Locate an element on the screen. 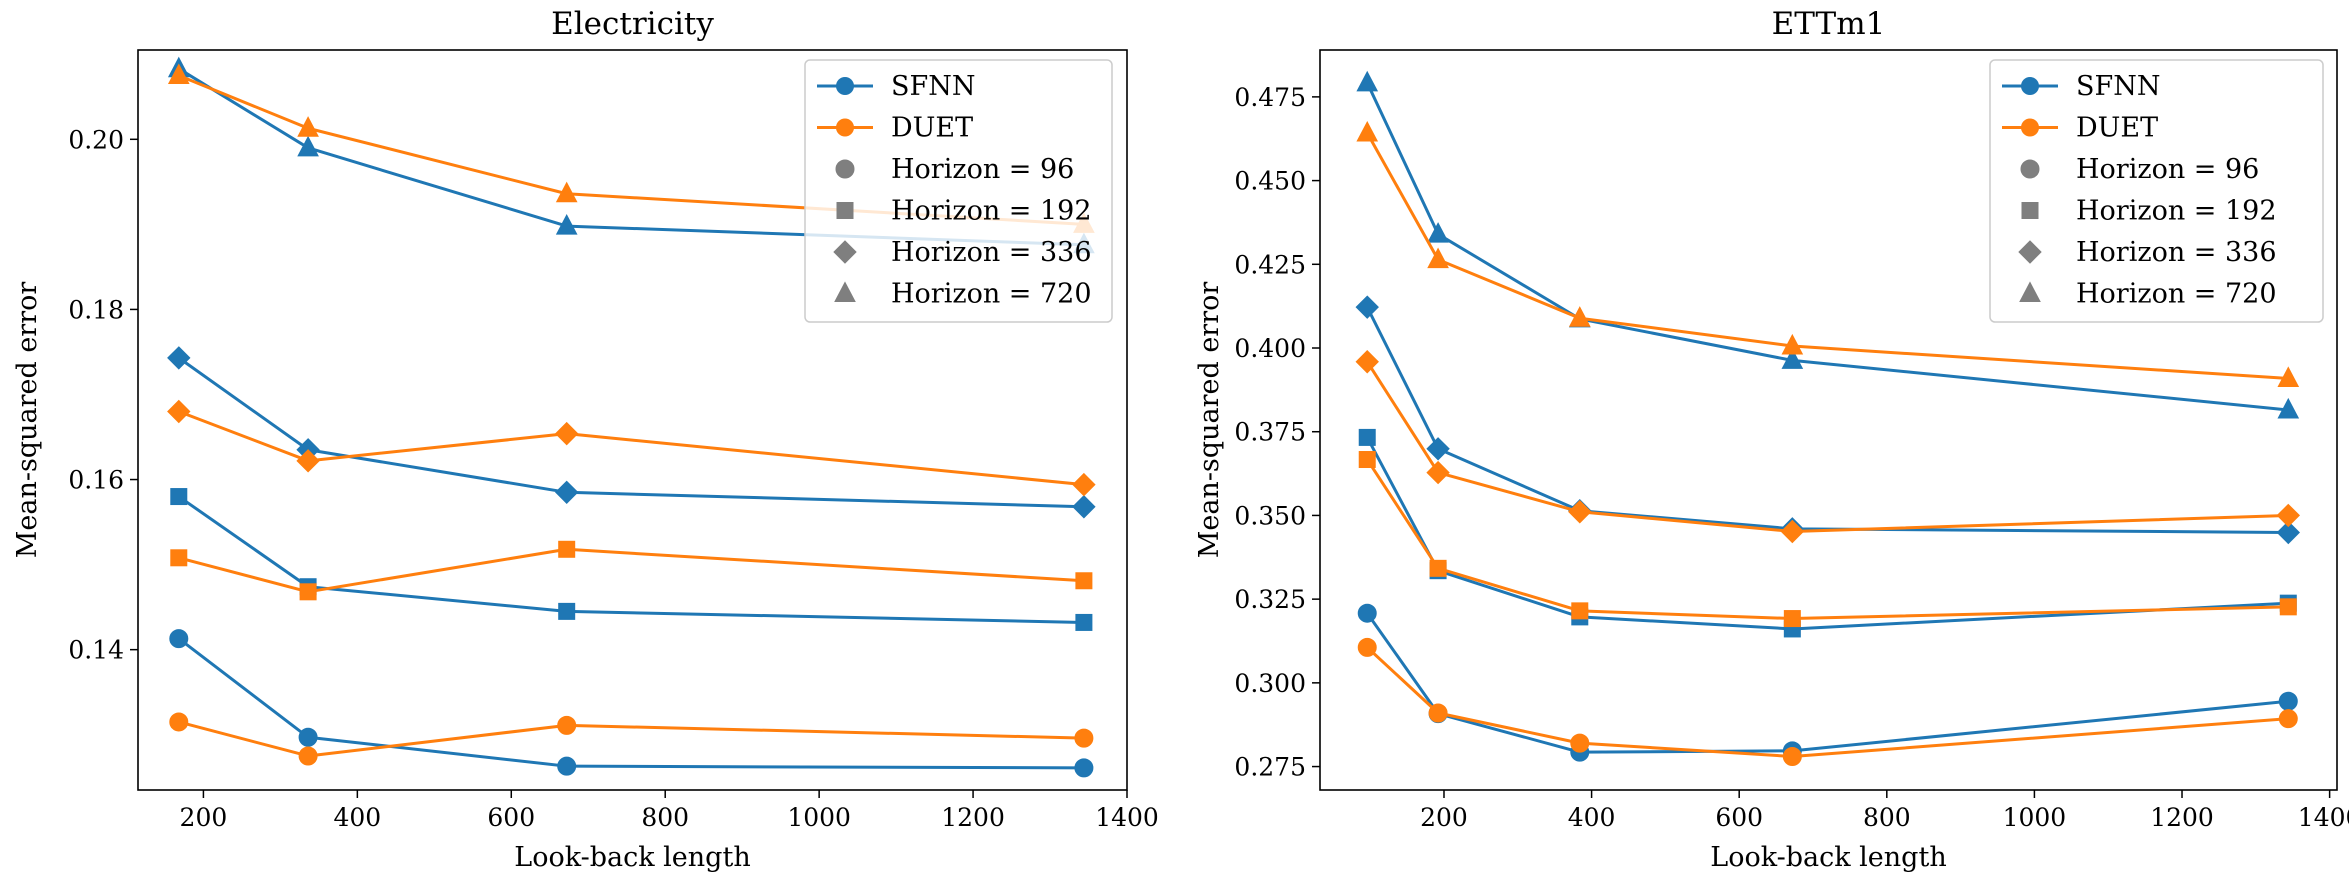 This screenshot has height=886, width=2349. x-tick-label-electricity: 600 is located at coordinates (511, 817).